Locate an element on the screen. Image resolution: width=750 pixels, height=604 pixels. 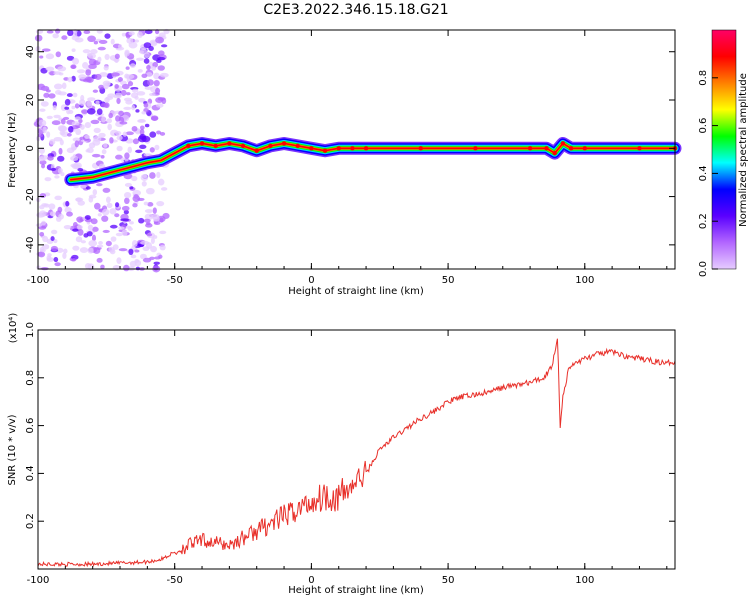
y-tick-label: 0.8 is located at coordinates (30, 378).